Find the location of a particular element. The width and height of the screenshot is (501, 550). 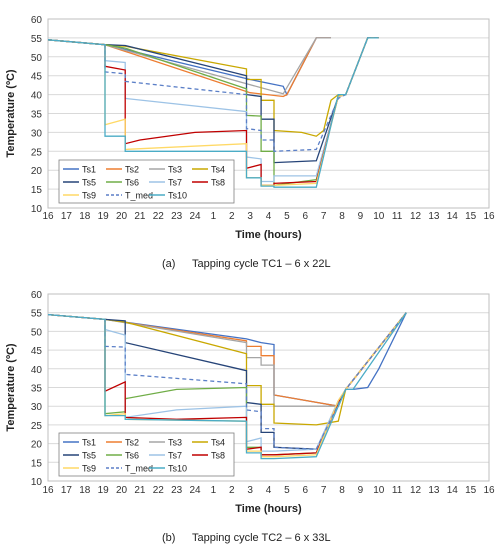

legend: Ts1 Ts2 Ts3 Ts4 Ts5 Ts6 Ts7 Ts8 Ts9 T_med Ts10 is located at coordinates (146, 454).